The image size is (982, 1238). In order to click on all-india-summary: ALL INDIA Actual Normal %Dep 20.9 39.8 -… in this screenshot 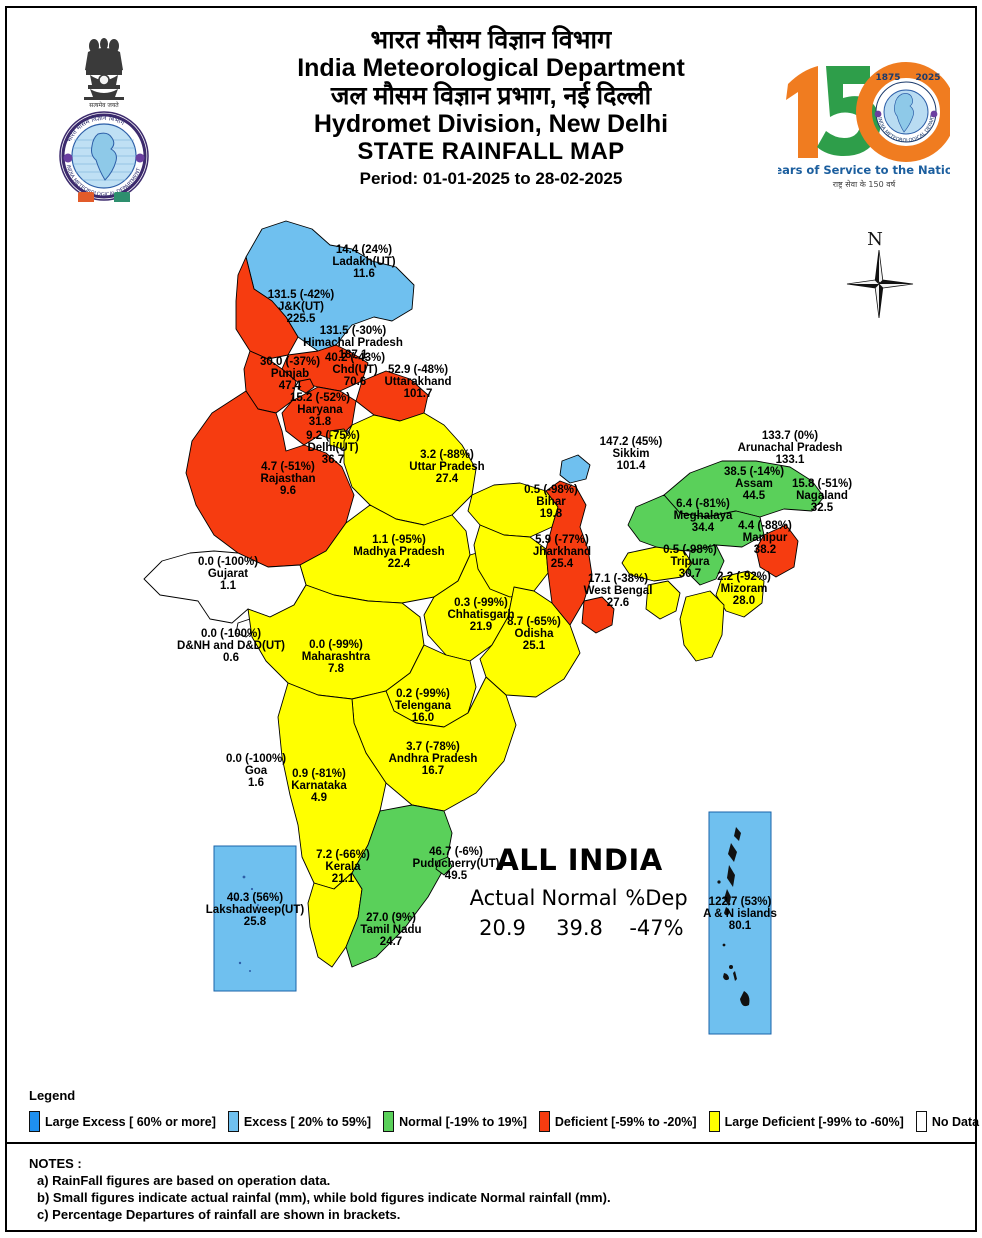, I will do `click(579, 891)`.